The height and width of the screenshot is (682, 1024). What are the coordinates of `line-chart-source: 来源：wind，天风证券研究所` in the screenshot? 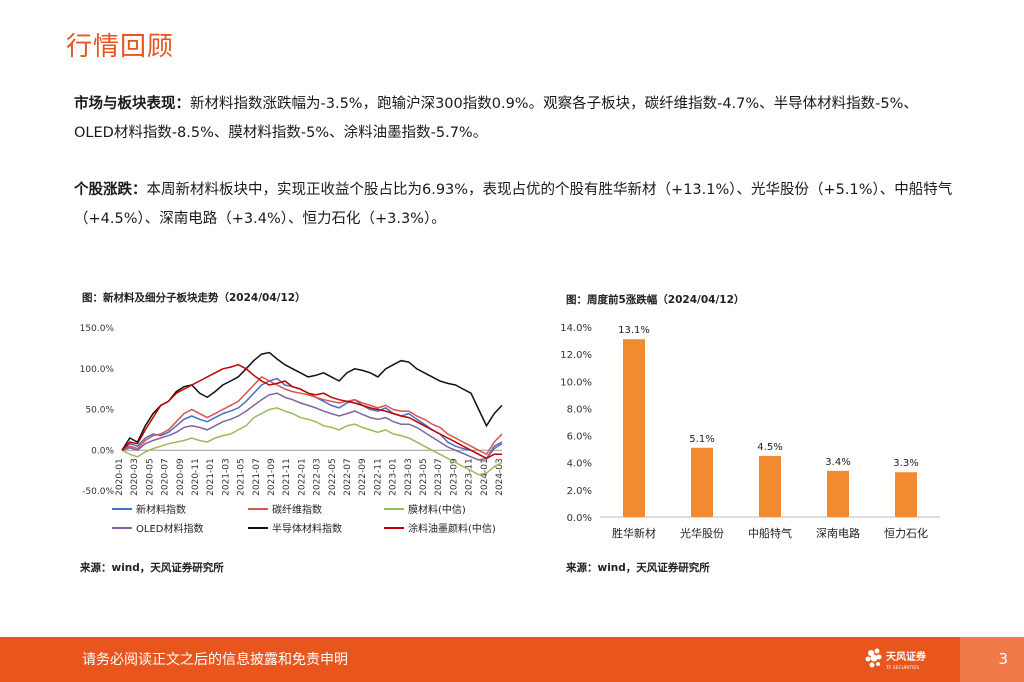 It's located at (152, 568).